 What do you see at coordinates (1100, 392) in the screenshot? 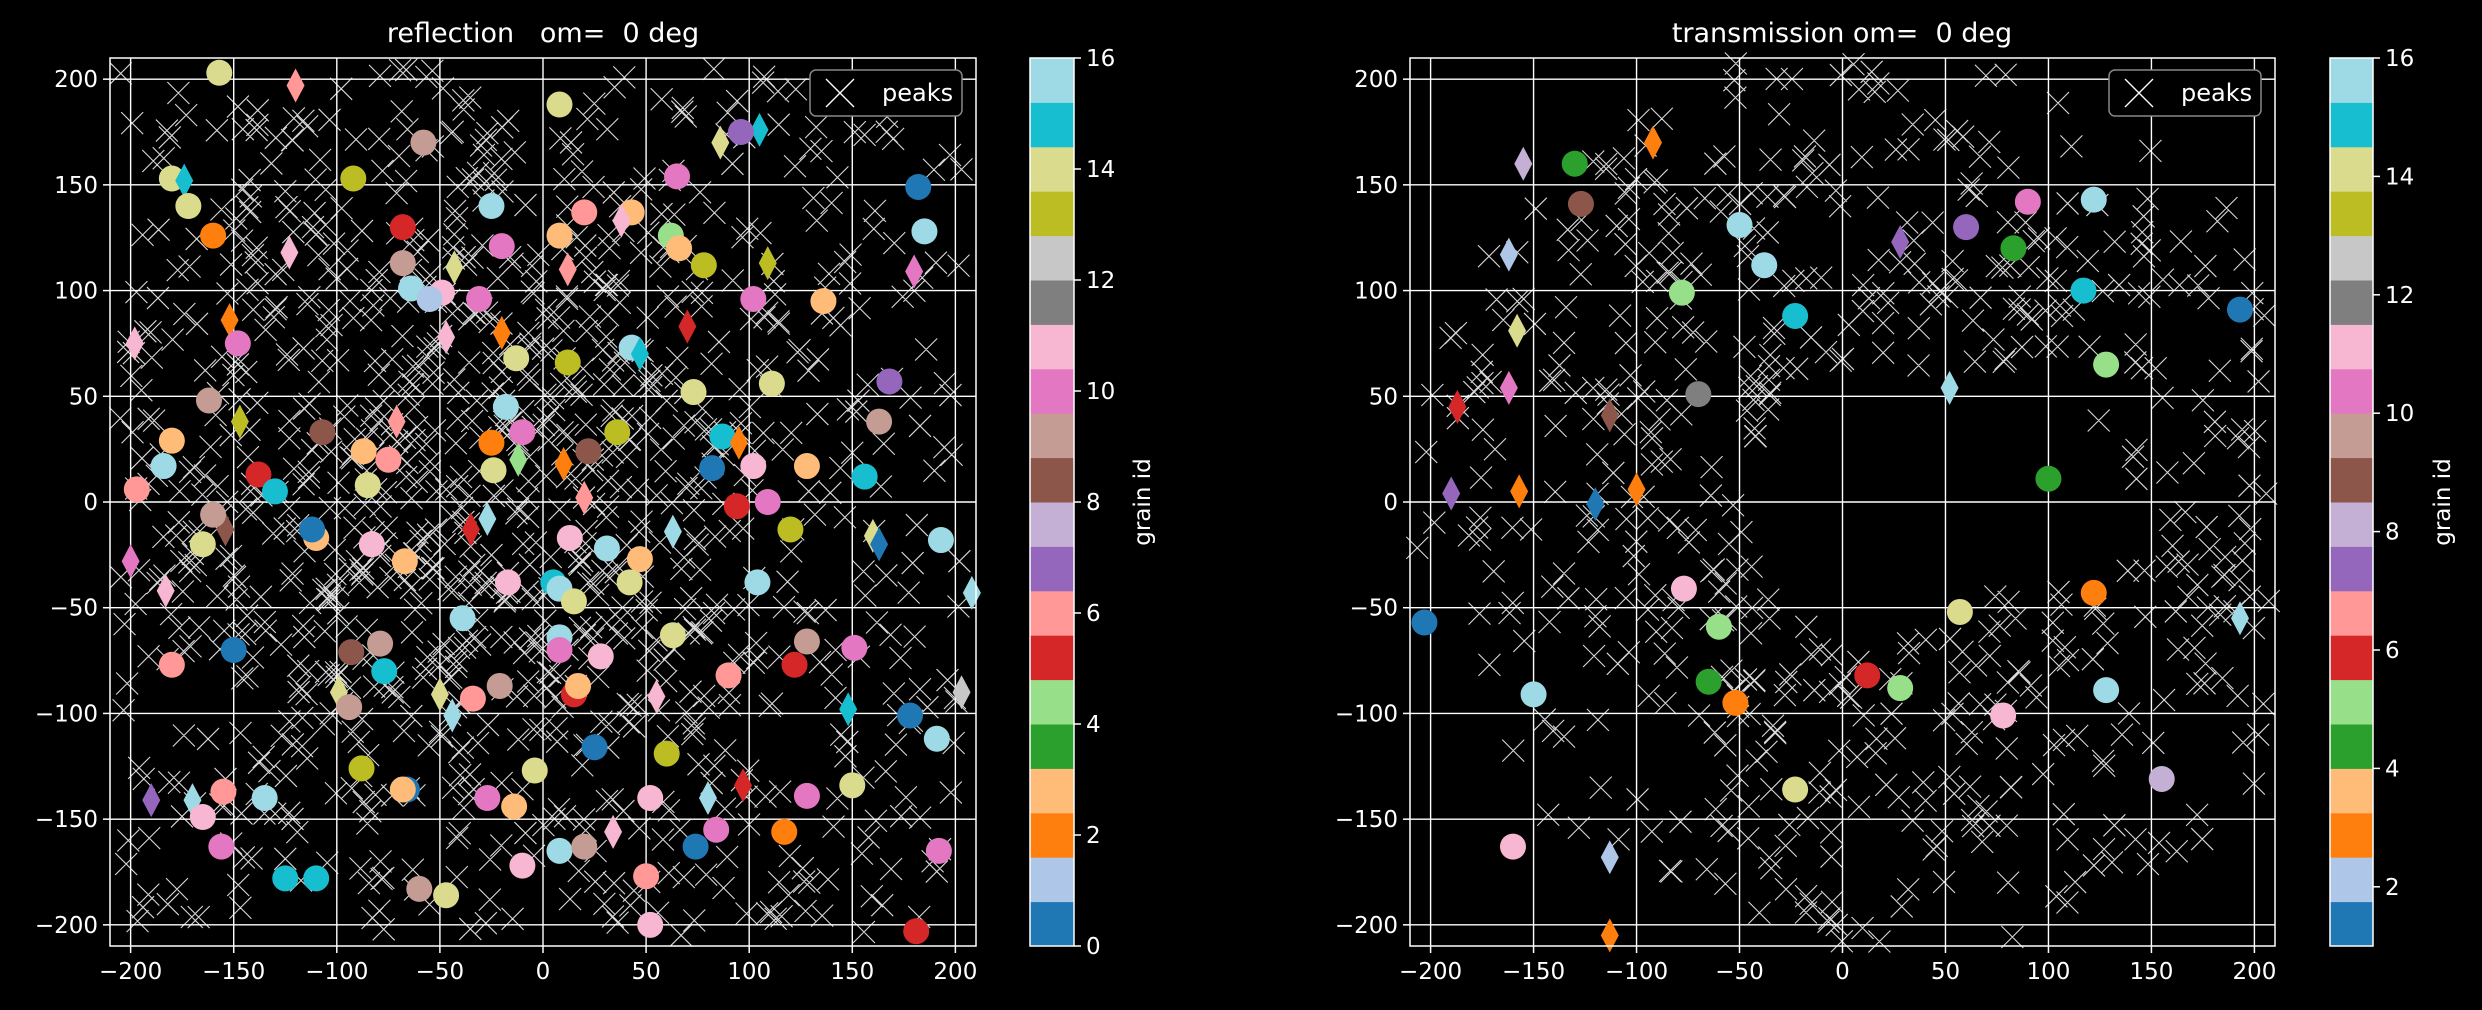
I see `colorbar-tick-label: 10` at bounding box center [1100, 392].